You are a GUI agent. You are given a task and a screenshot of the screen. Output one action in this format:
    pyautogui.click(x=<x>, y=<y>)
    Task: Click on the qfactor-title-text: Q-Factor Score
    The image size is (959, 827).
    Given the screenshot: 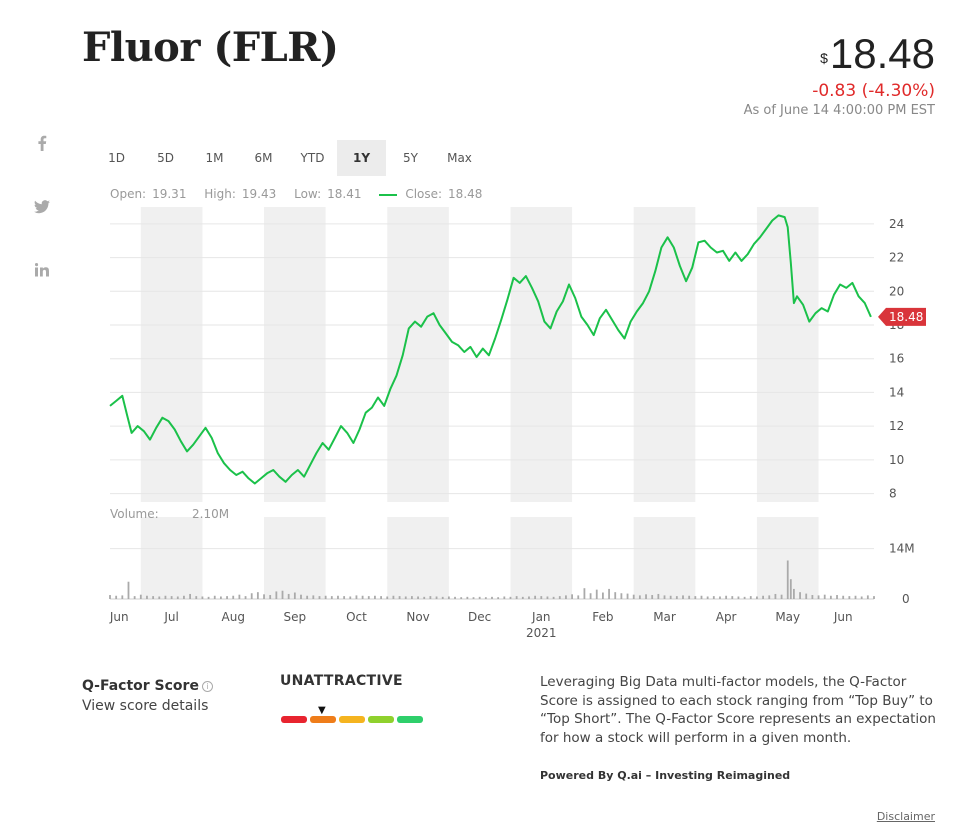 What is the action you would take?
    pyautogui.click(x=140, y=686)
    